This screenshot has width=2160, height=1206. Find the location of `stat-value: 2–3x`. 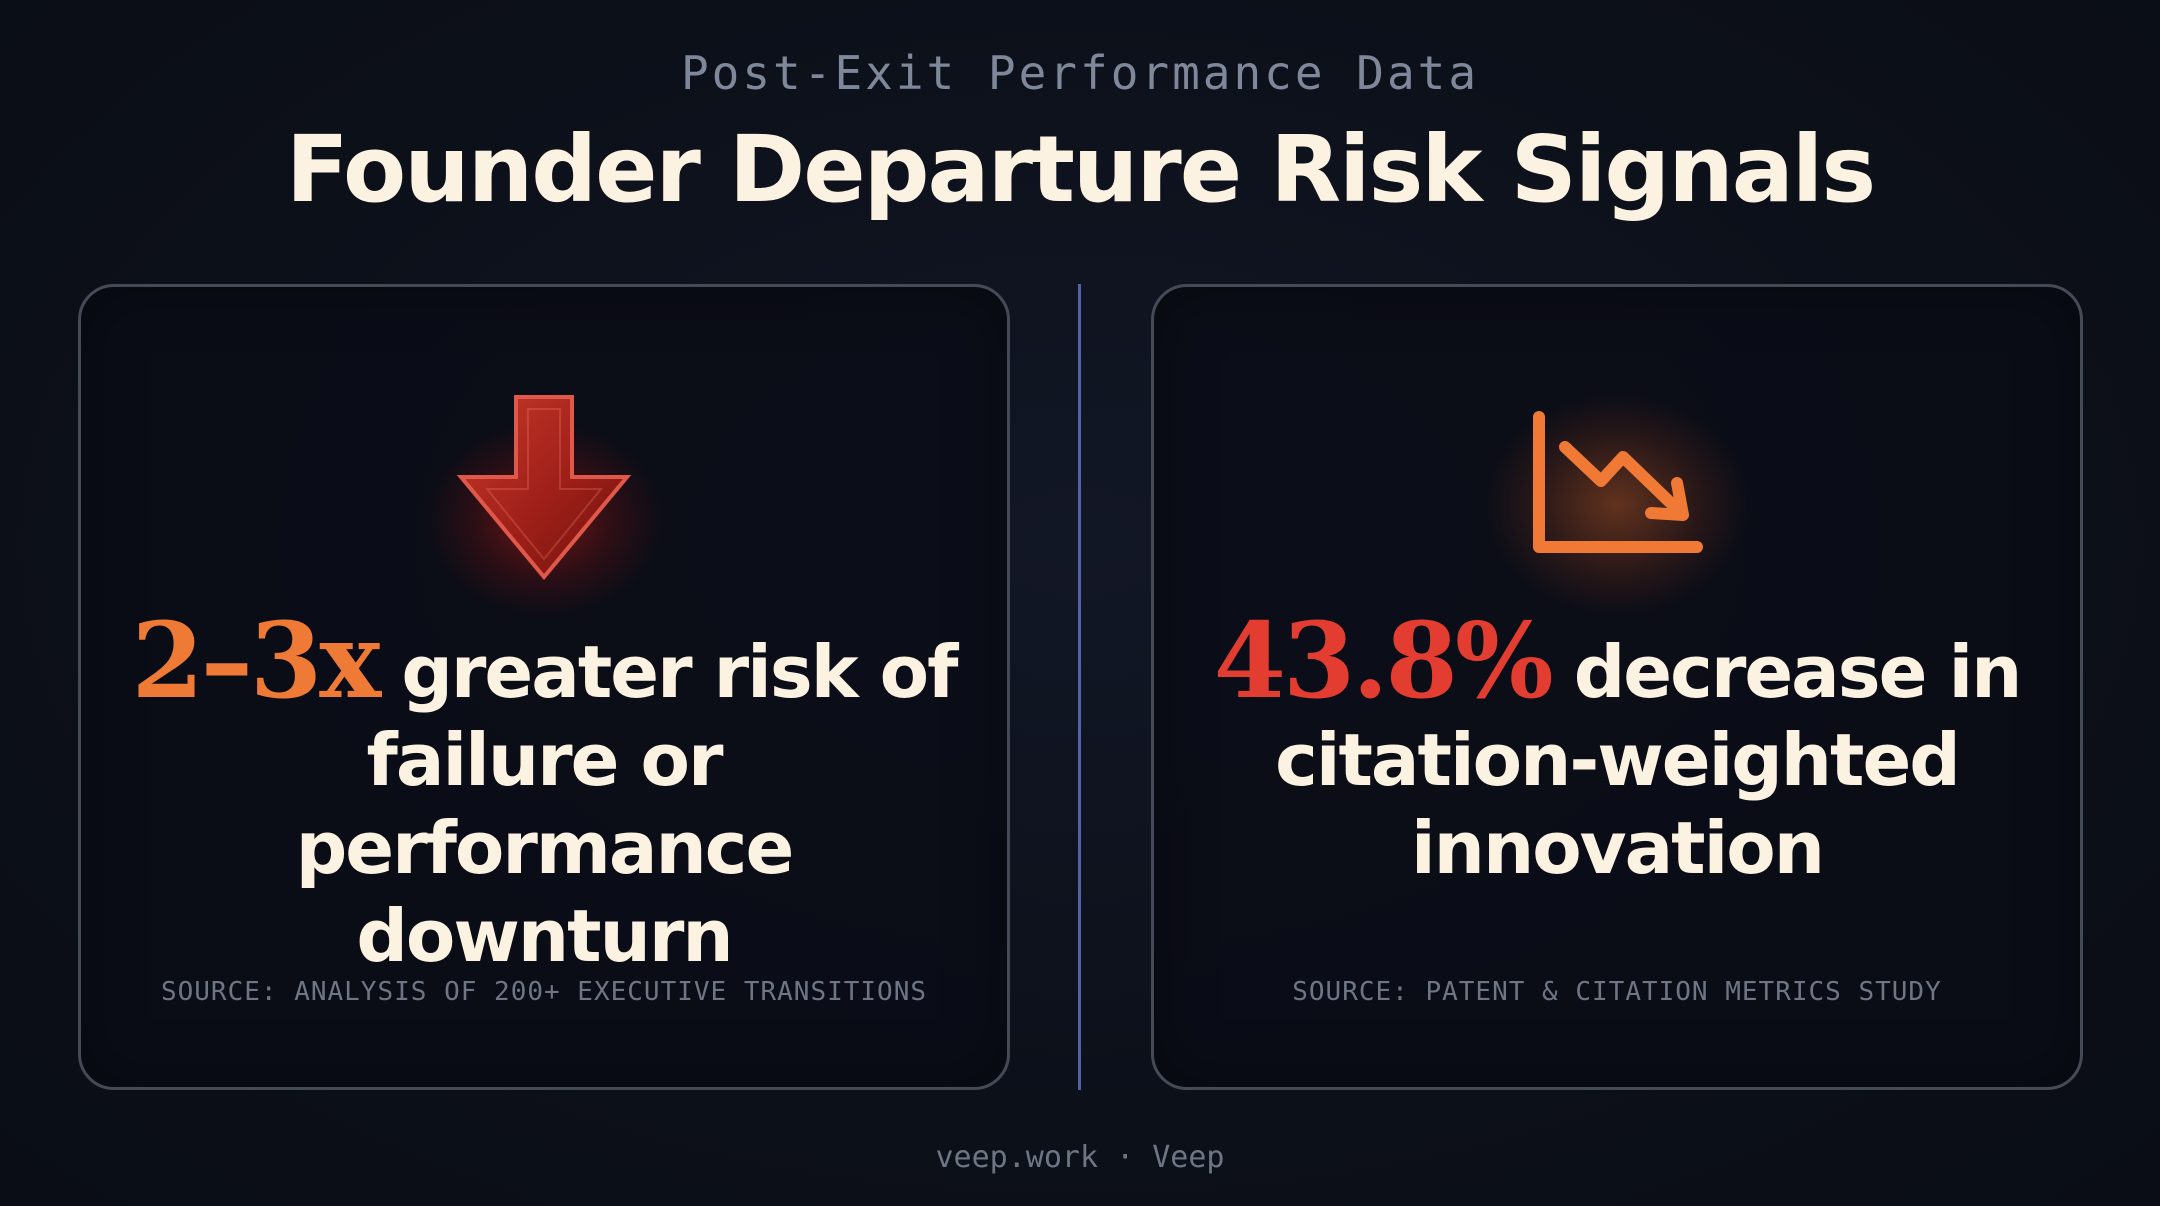

stat-value: 2–3x is located at coordinates (256, 660).